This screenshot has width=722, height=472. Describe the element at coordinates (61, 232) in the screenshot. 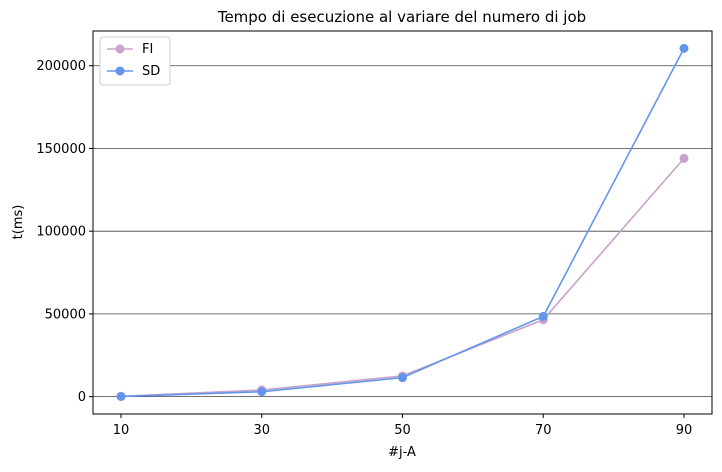

I see `y-tick-label: 100000` at that location.